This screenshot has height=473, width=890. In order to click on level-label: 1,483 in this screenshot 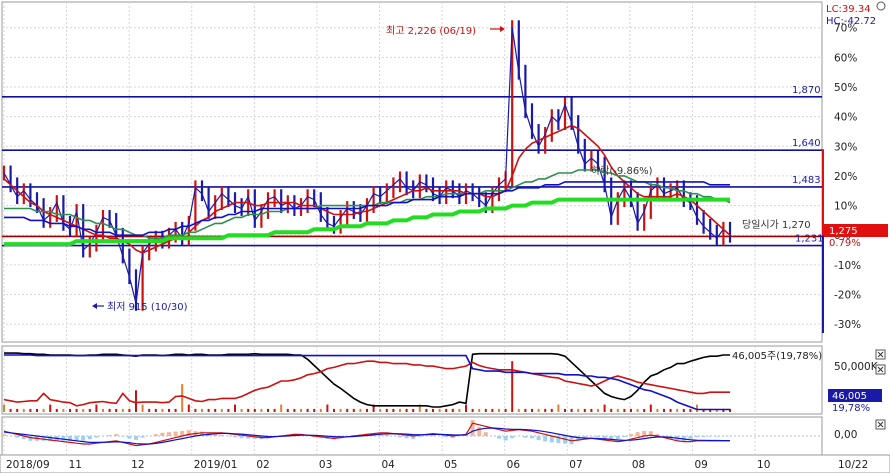, I will do `click(806, 180)`.